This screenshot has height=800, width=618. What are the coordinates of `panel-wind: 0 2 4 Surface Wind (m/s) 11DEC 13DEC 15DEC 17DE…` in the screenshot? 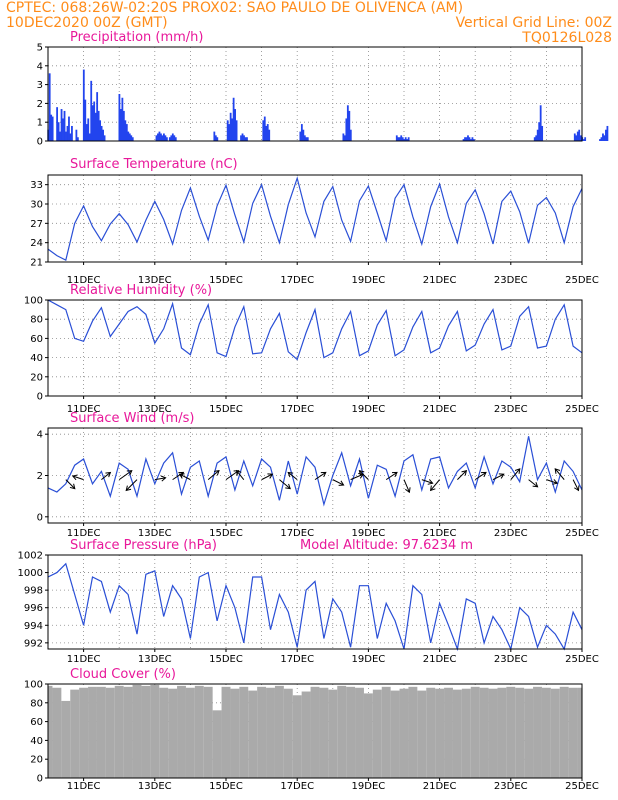 It's located at (318, 475).